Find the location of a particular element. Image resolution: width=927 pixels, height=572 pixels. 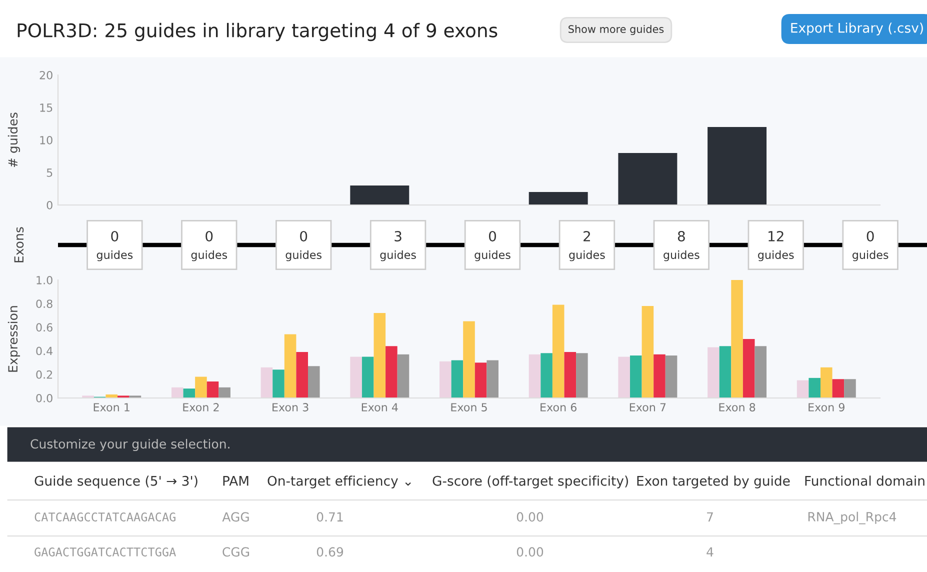

y-tick-label: 10 is located at coordinates (46, 140).